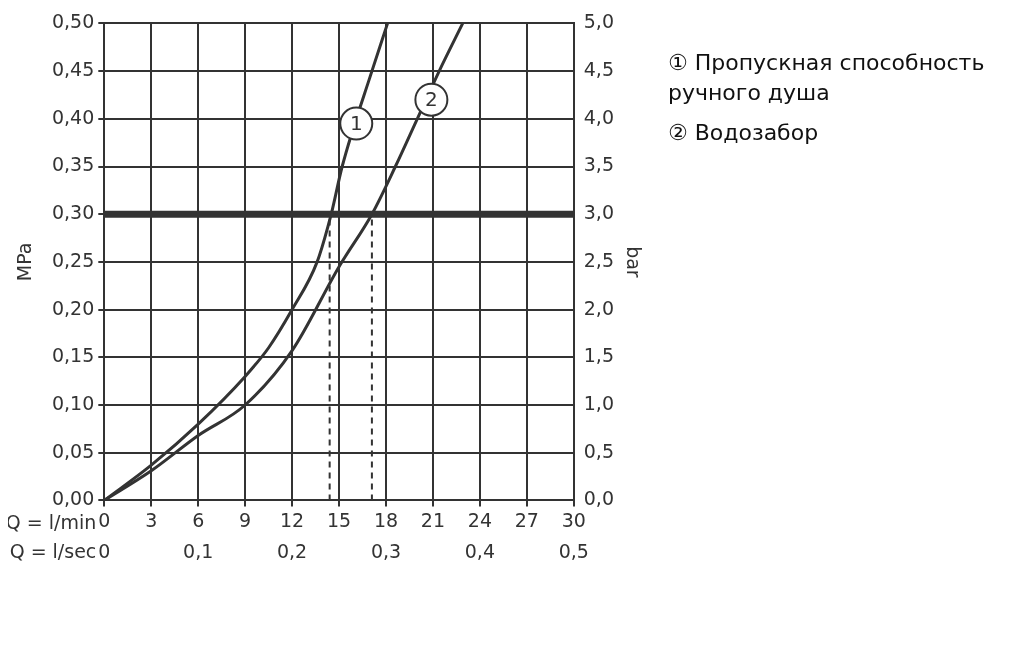 The width and height of the screenshot is (1024, 652). I want to click on y-tick-label: 0,50, so click(73, 21).